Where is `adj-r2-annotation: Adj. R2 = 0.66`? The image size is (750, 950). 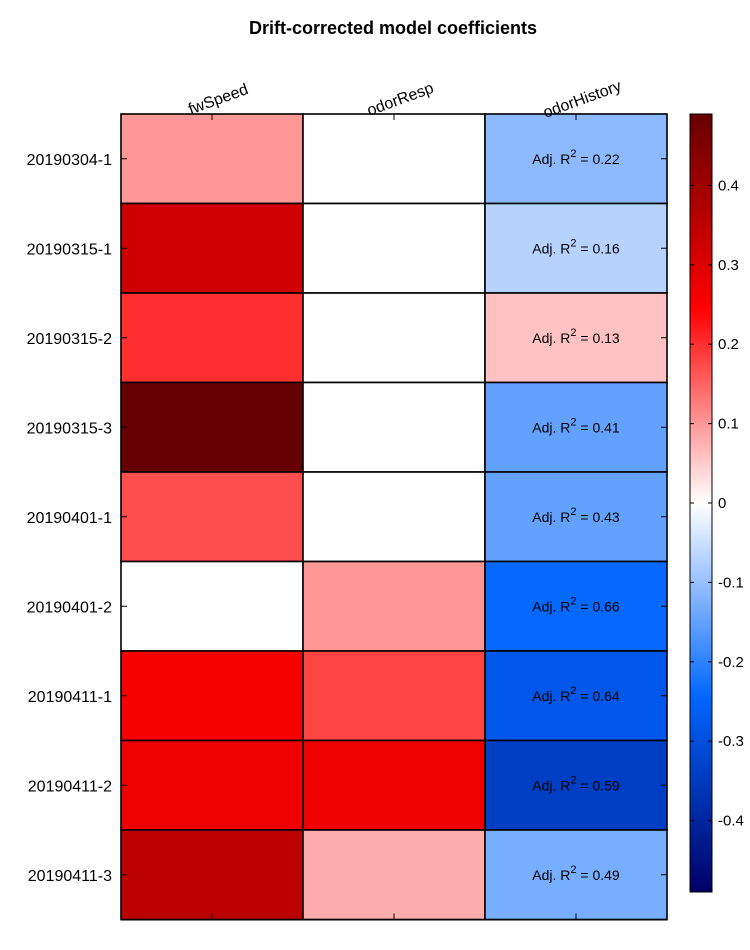
adj-r2-annotation: Adj. R2 = 0.66 is located at coordinates (576, 604).